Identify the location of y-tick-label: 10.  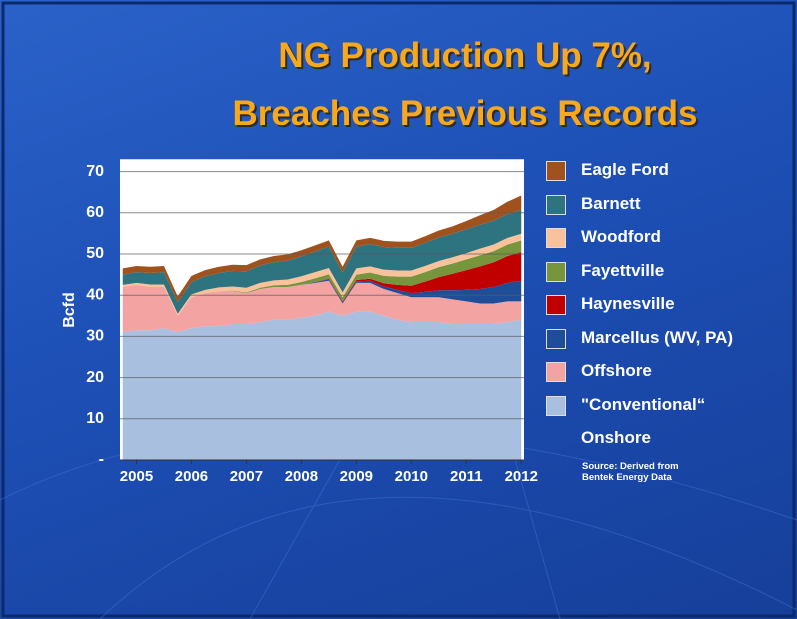
(95, 418).